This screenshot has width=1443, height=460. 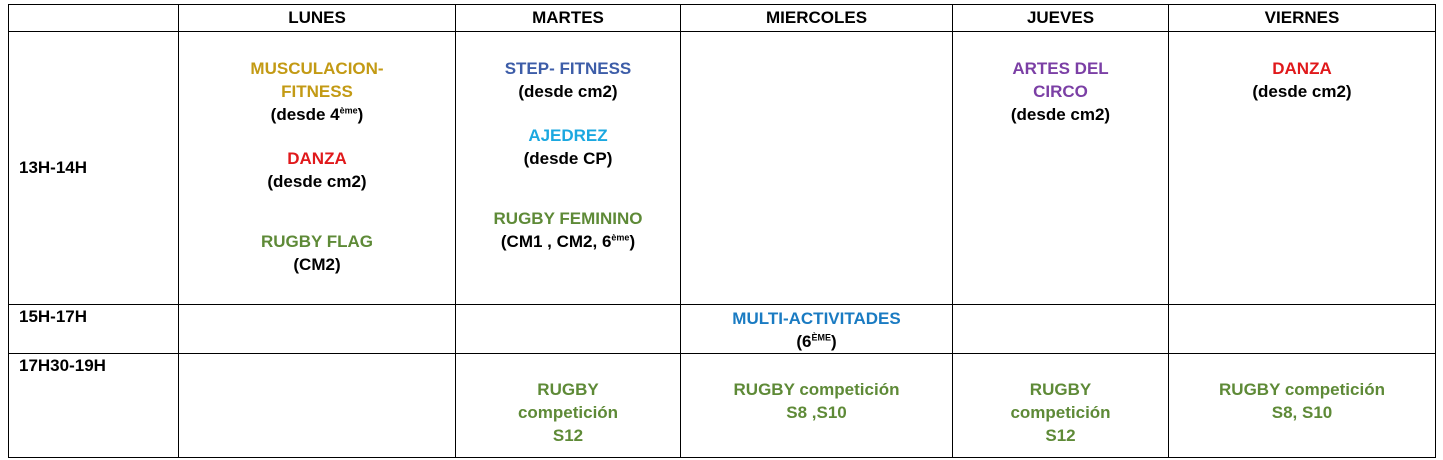 I want to click on cell-miercoles-17h: RUGBY competición S8 ,S10, so click(x=816, y=405).